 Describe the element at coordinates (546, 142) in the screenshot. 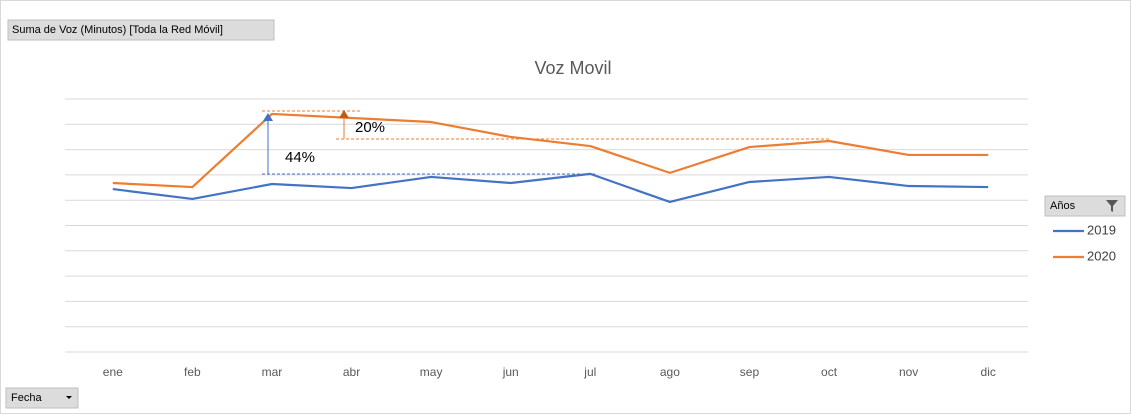

I see `annotations: 44% 20%` at that location.